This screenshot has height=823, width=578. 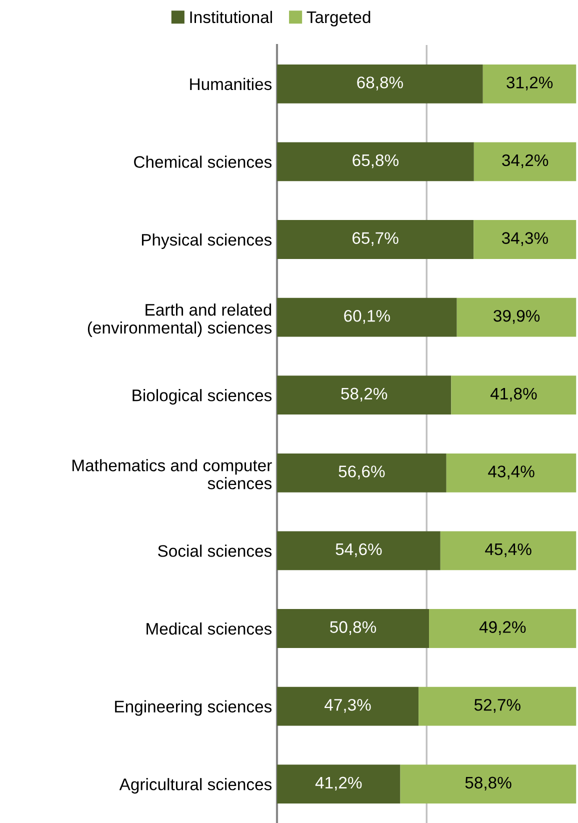 I want to click on data-label: 43,4%, so click(x=511, y=473).